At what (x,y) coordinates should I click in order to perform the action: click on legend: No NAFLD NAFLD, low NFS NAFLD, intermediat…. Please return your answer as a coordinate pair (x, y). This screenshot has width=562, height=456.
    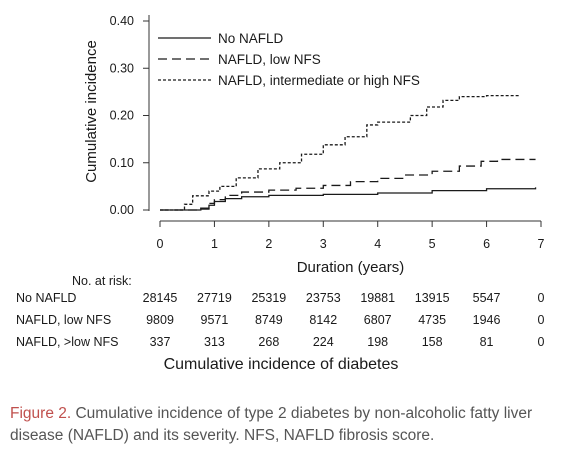
    Looking at the image, I should click on (289, 59).